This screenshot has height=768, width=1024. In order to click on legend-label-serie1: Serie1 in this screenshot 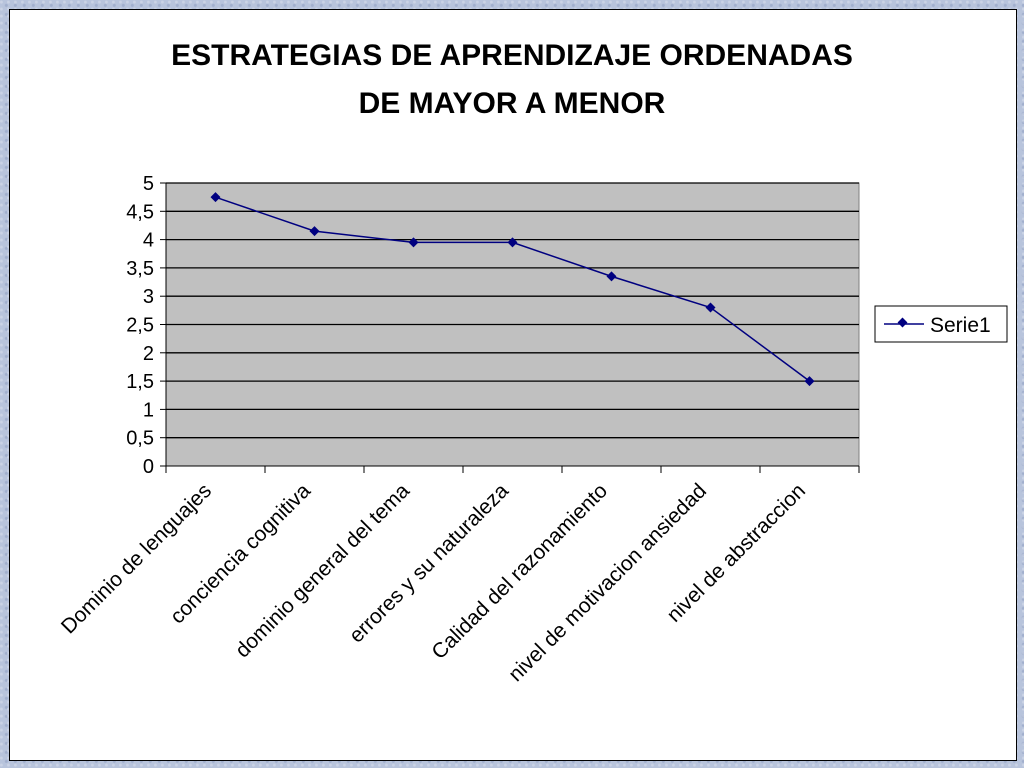, I will do `click(960, 325)`.